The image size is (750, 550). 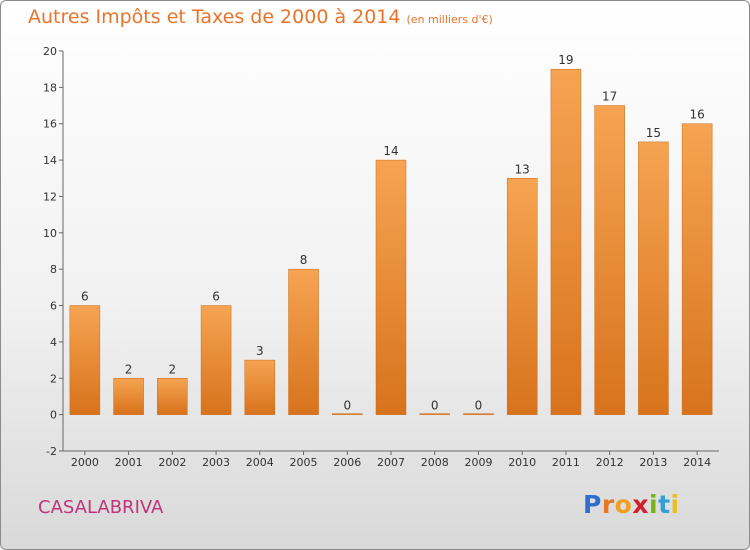 I want to click on y-tick-label: 10, so click(x=50, y=233).